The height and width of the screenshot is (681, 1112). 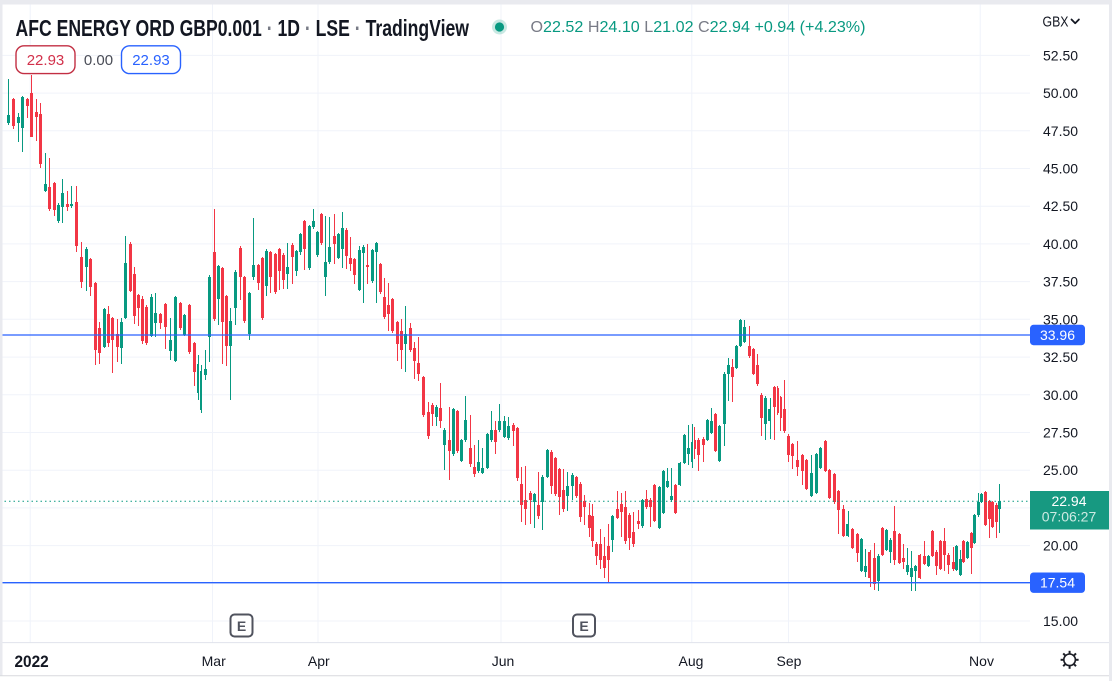 What do you see at coordinates (1060, 357) in the screenshot?
I see `svg-text: 32.50` at bounding box center [1060, 357].